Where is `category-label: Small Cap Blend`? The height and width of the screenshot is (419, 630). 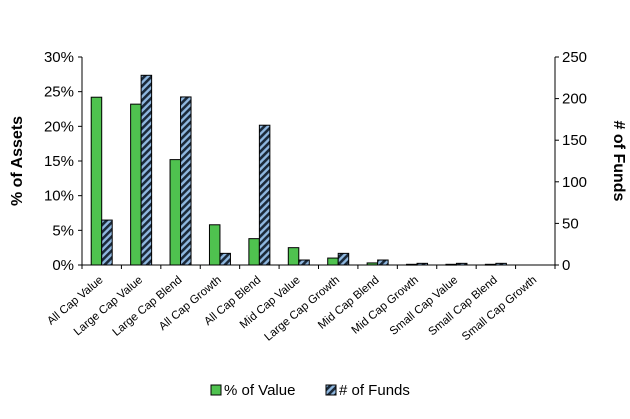
category-label: Small Cap Blend is located at coordinates (462, 306).